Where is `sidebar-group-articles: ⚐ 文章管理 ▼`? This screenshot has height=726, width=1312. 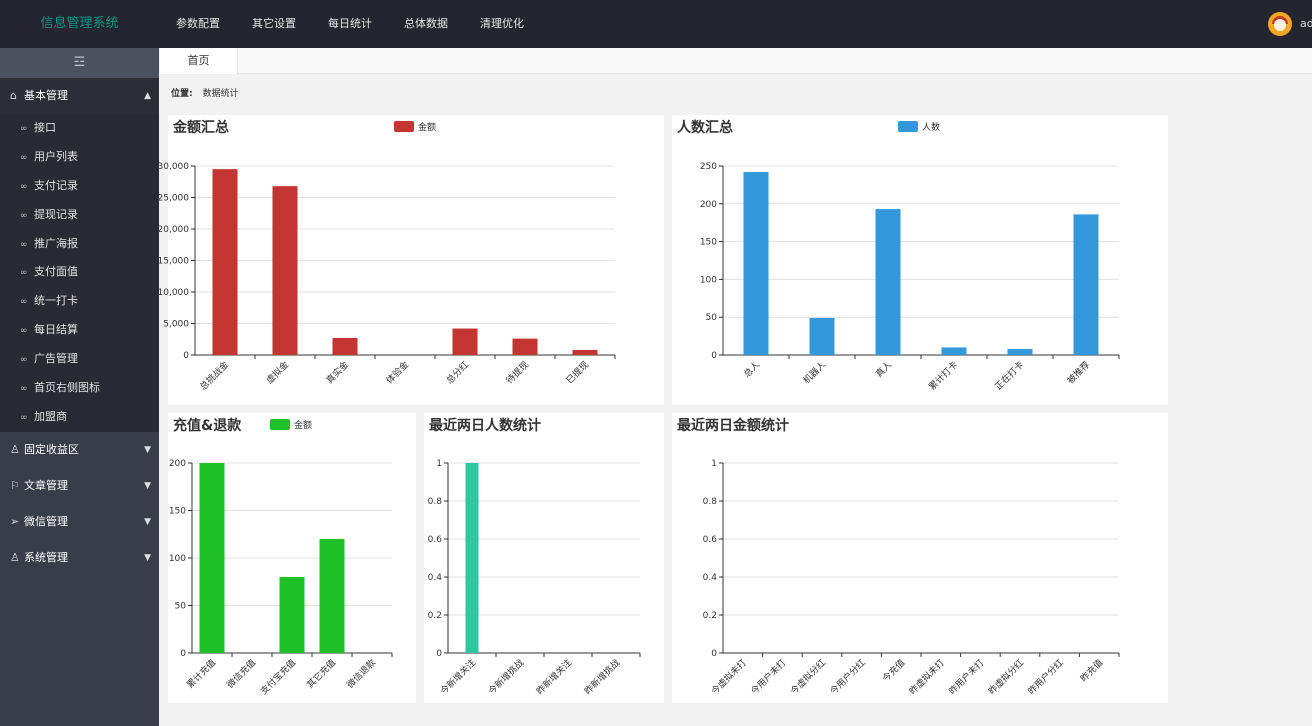 sidebar-group-articles: ⚐ 文章管理 ▼ is located at coordinates (79, 486).